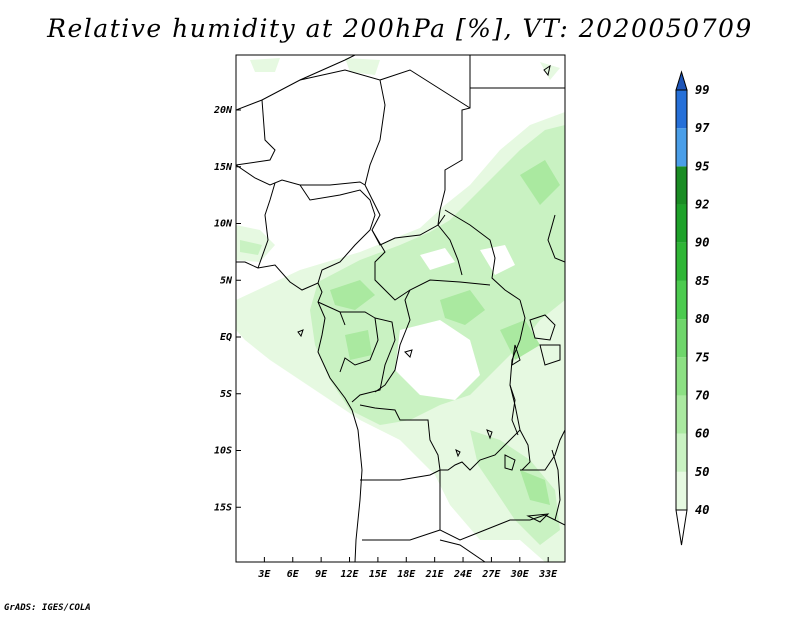 Image resolution: width=800 pixels, height=618 pixels. What do you see at coordinates (702, 472) in the screenshot?
I see `colorbar-level-label: 50` at bounding box center [702, 472].